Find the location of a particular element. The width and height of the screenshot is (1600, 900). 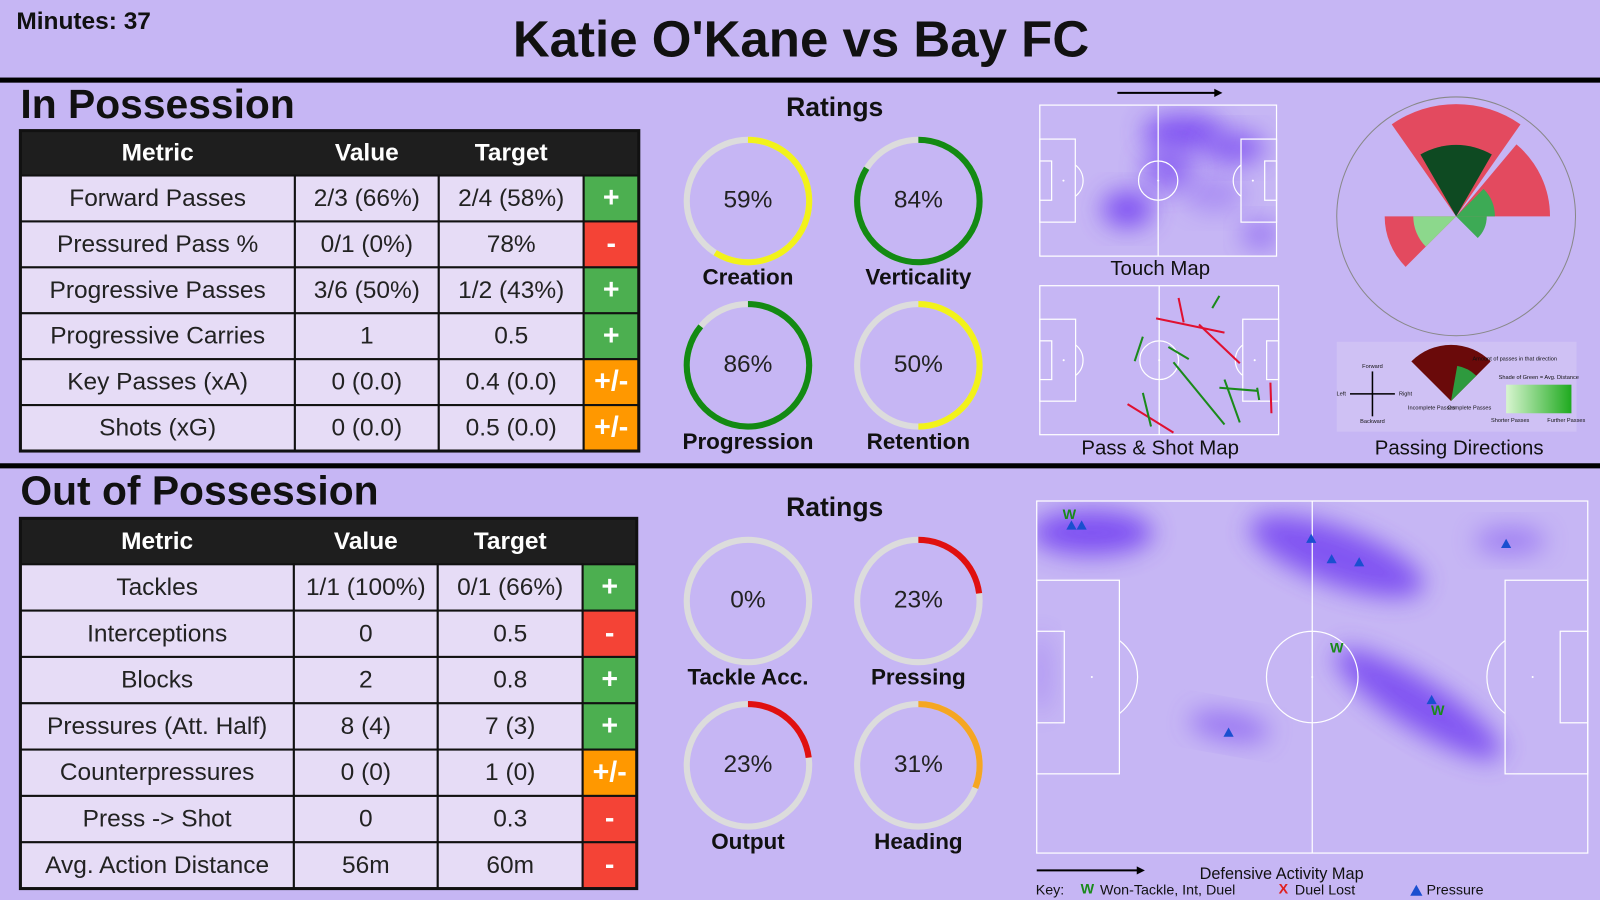

caption: Pass & Shot Map is located at coordinates (1160, 448).